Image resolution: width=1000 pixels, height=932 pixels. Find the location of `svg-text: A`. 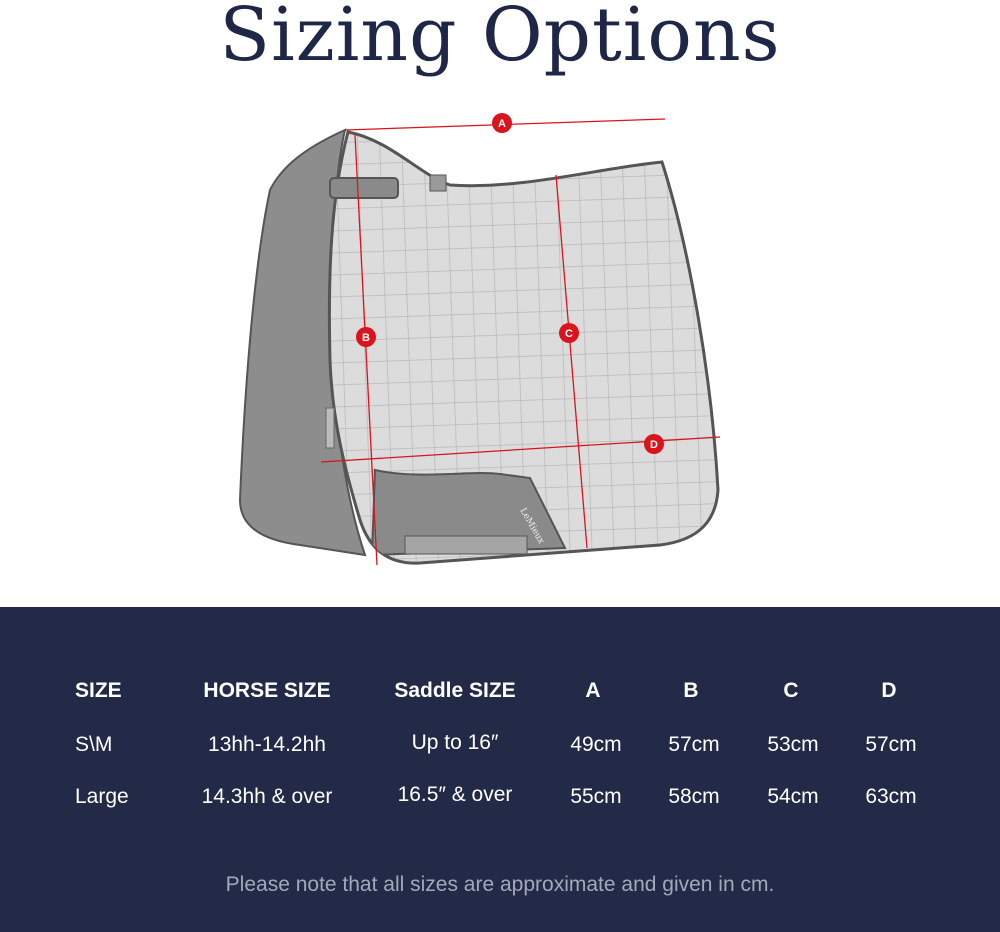

svg-text: A is located at coordinates (502, 124).